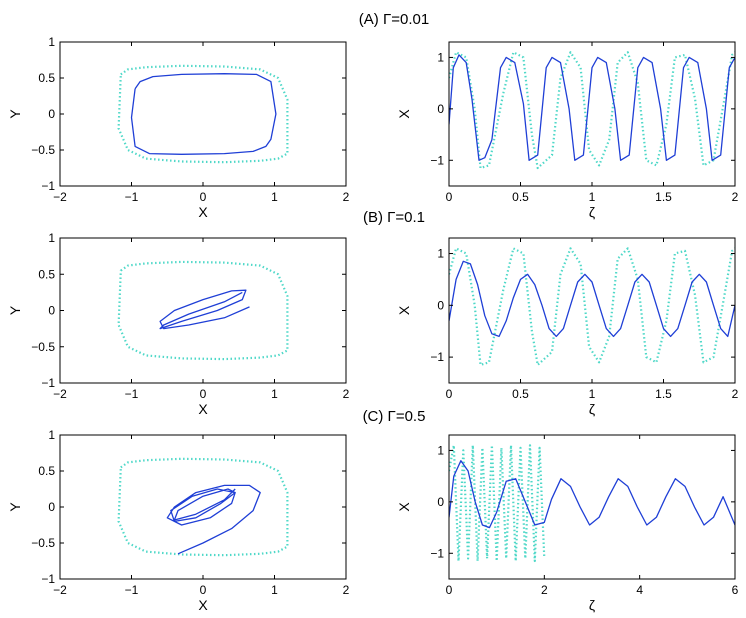 The height and width of the screenshot is (618, 746). I want to click on panel-c-title: (C) Γ=0.5, so click(394, 416).